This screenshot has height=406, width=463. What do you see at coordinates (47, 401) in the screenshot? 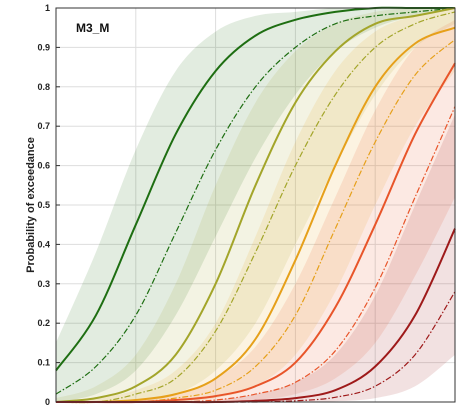
I see `y-tick-label: 0` at bounding box center [47, 401].